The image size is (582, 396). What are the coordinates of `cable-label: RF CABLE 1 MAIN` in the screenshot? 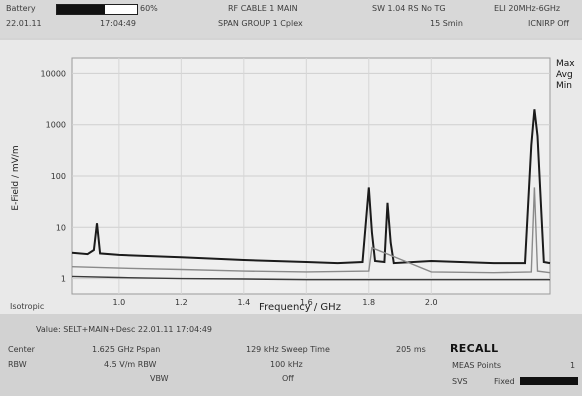 It's located at (263, 8).